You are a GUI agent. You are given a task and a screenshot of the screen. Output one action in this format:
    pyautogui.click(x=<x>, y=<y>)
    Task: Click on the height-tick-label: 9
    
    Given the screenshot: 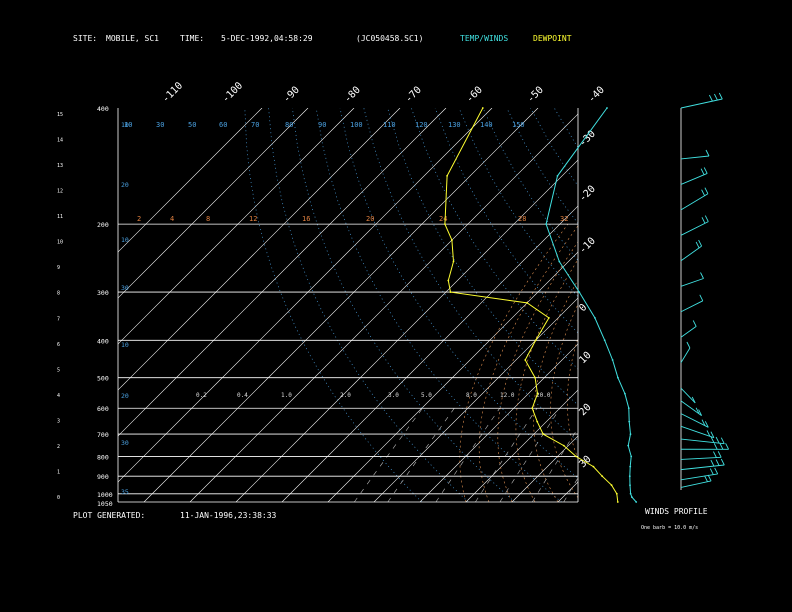 What is the action you would take?
    pyautogui.click(x=58, y=268)
    